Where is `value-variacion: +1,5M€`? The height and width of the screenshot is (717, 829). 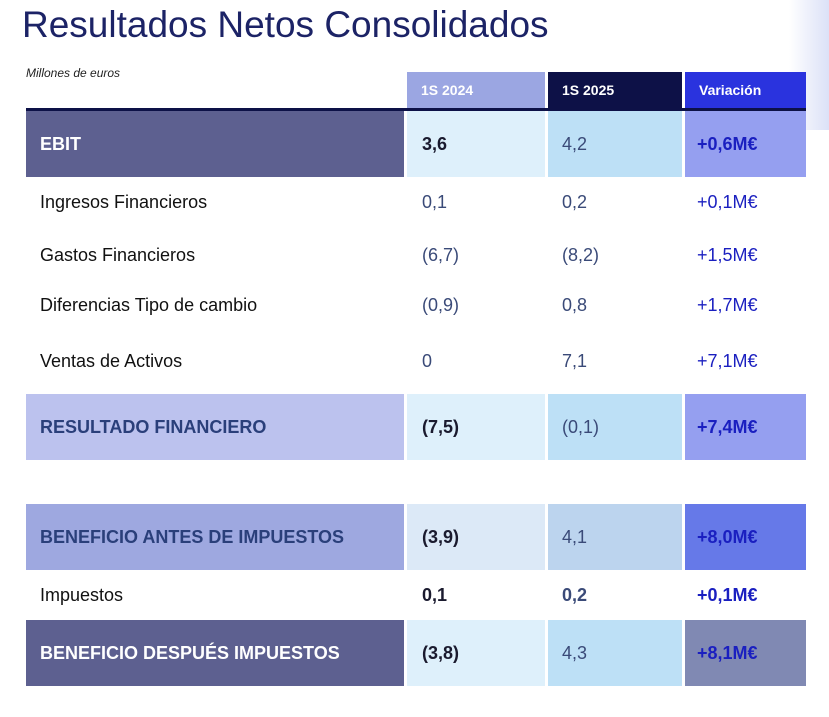
value-variacion: +1,5M€ is located at coordinates (727, 254).